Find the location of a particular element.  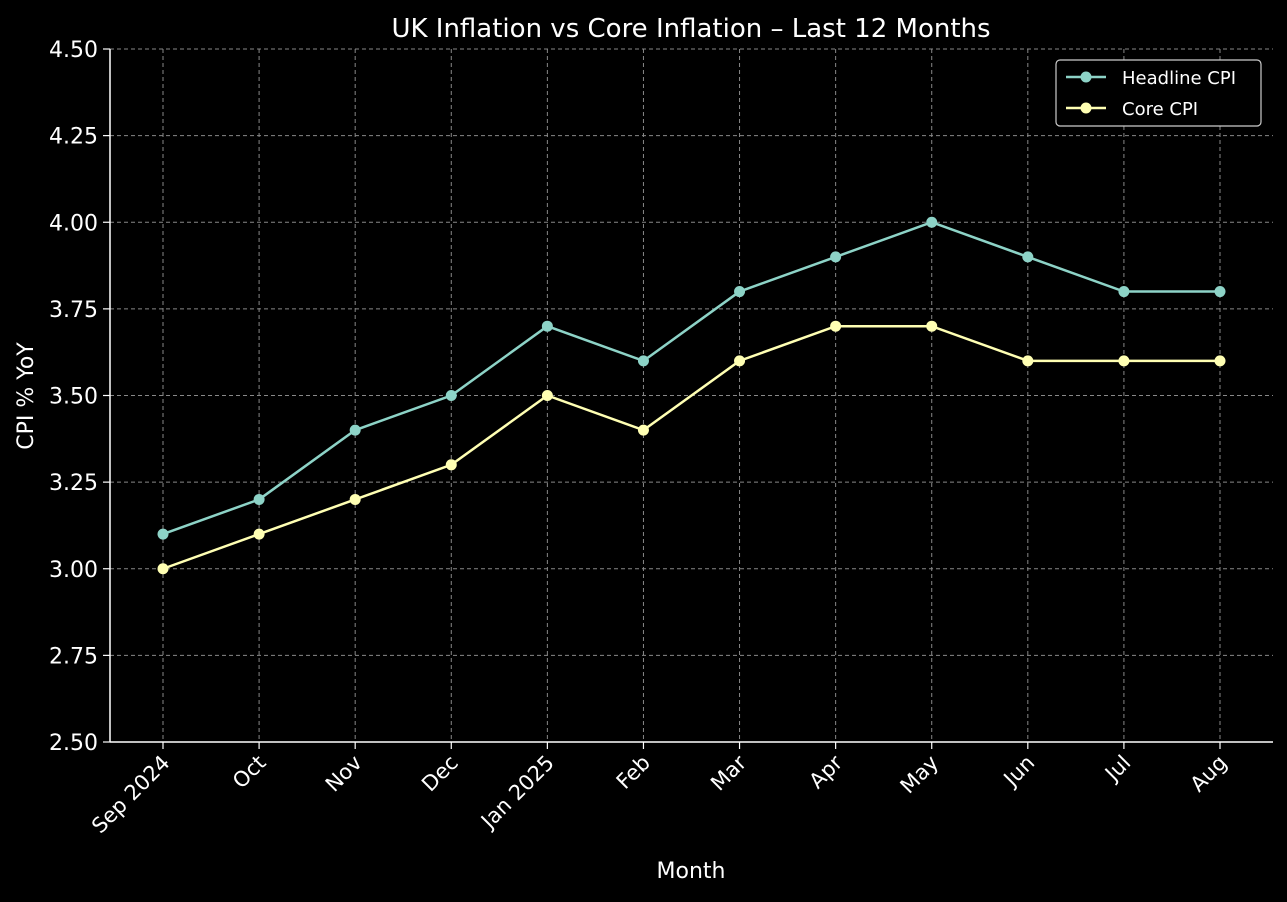

y-axis-label: CPI % YoY is located at coordinates (26, 396).